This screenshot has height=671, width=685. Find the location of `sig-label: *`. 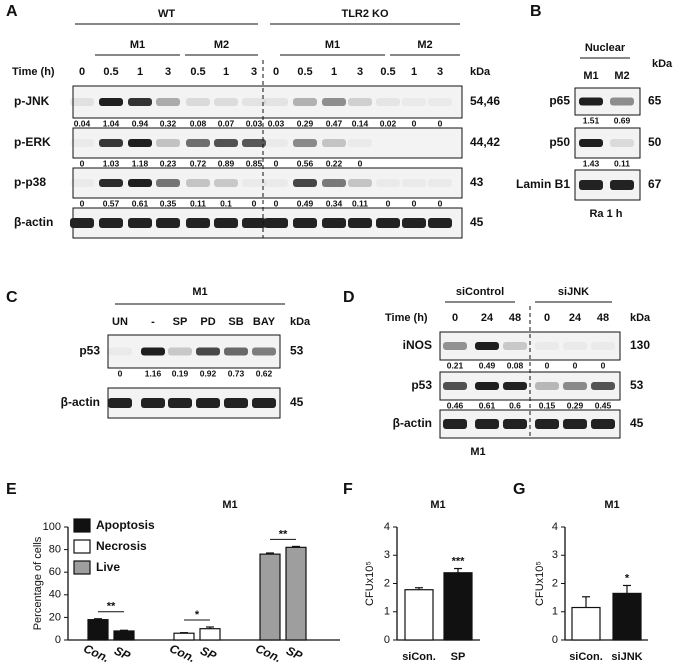

sig-label: * is located at coordinates (627, 578).